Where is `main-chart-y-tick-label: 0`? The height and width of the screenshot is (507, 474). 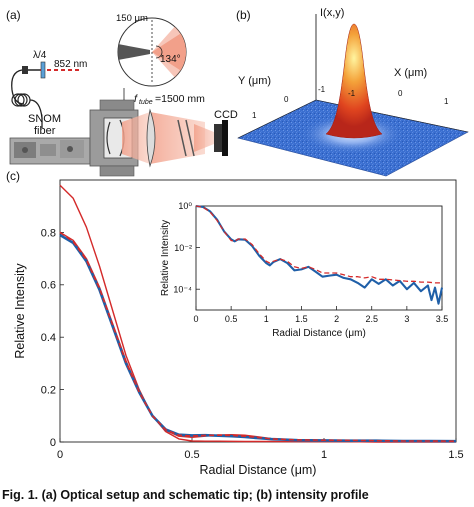
main-chart-y-tick-label: 0 is located at coordinates (53, 443).